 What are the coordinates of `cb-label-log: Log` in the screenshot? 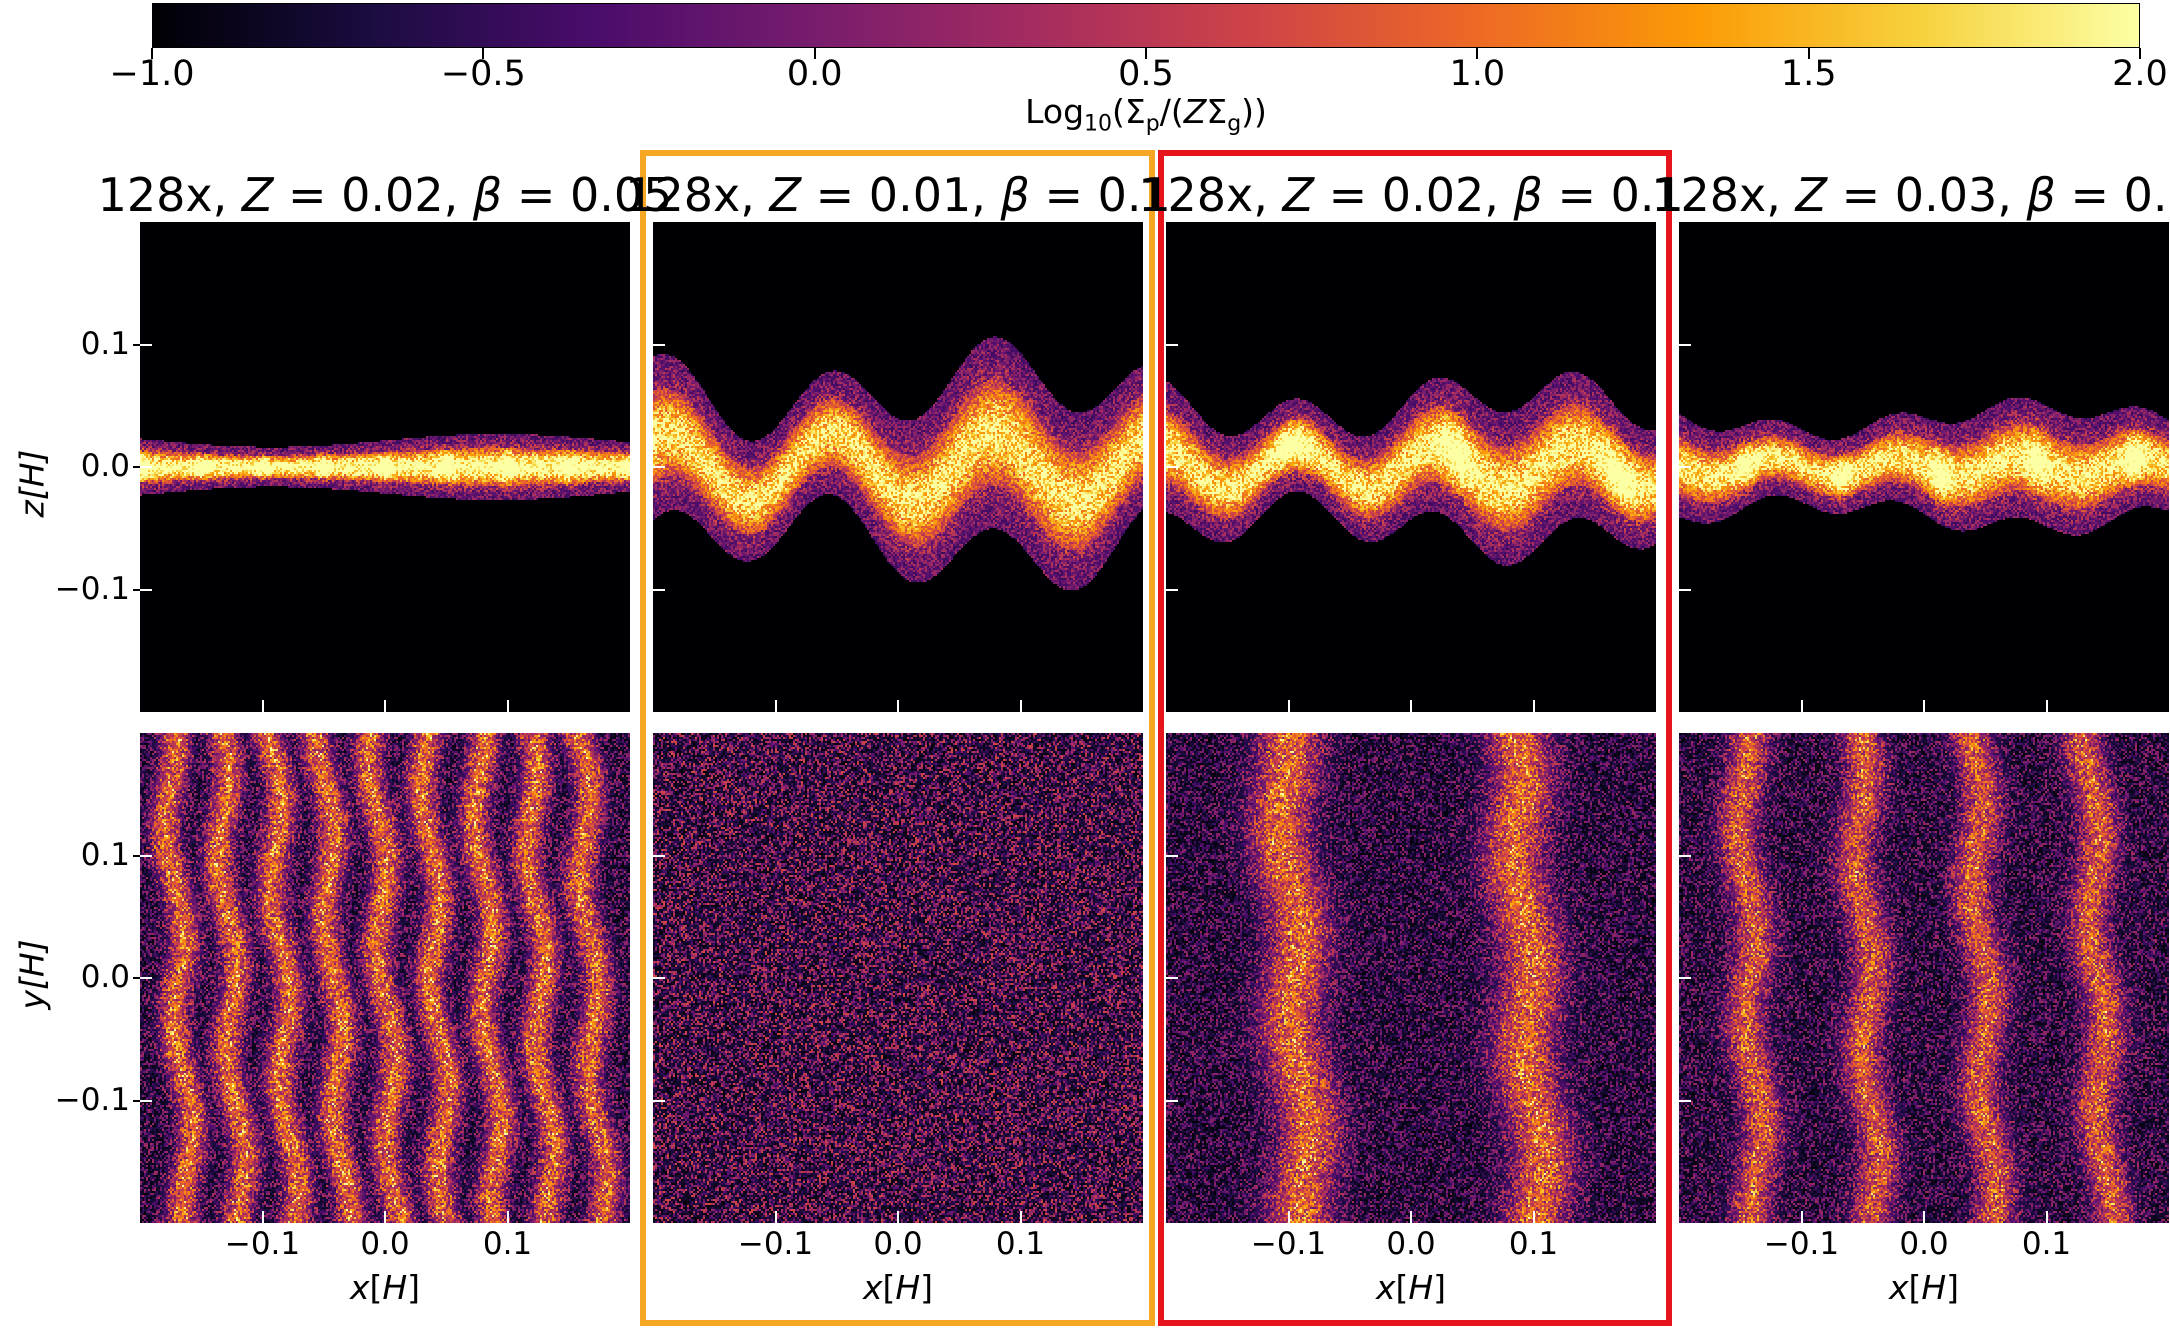 It's located at (1055, 111).